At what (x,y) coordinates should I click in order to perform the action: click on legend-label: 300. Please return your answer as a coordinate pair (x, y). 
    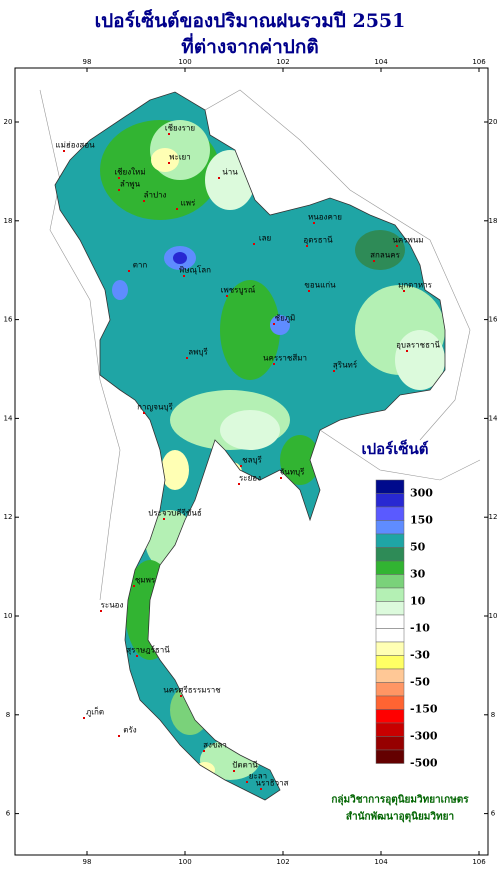
    Looking at the image, I should click on (421, 493).